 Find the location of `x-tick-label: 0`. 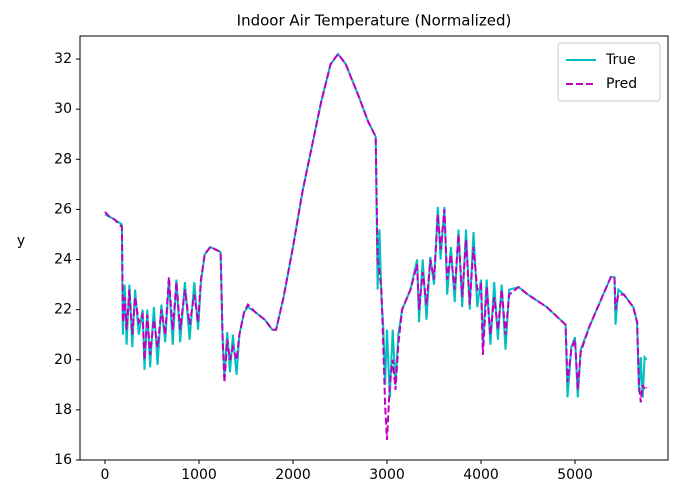

x-tick-label: 0 is located at coordinates (105, 475).